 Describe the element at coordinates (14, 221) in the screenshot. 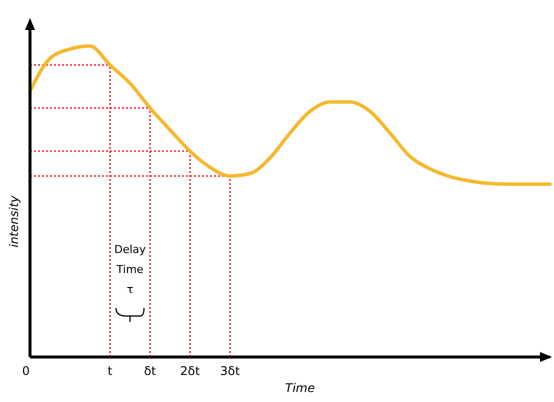

I see `y-axis-title: intensity` at that location.